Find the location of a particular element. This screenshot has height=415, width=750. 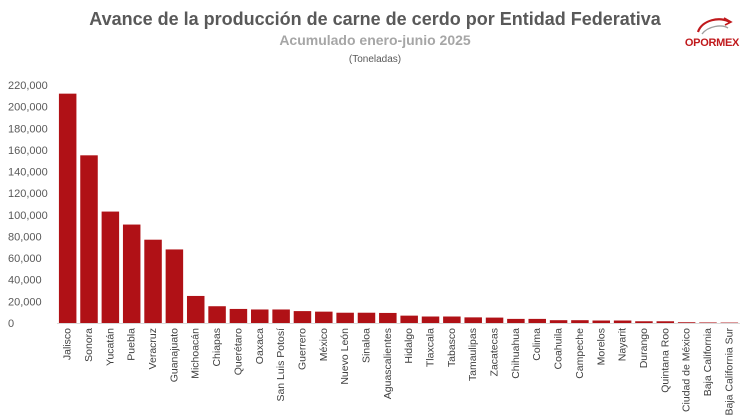

x-tick-label: Chiapas is located at coordinates (217, 347).